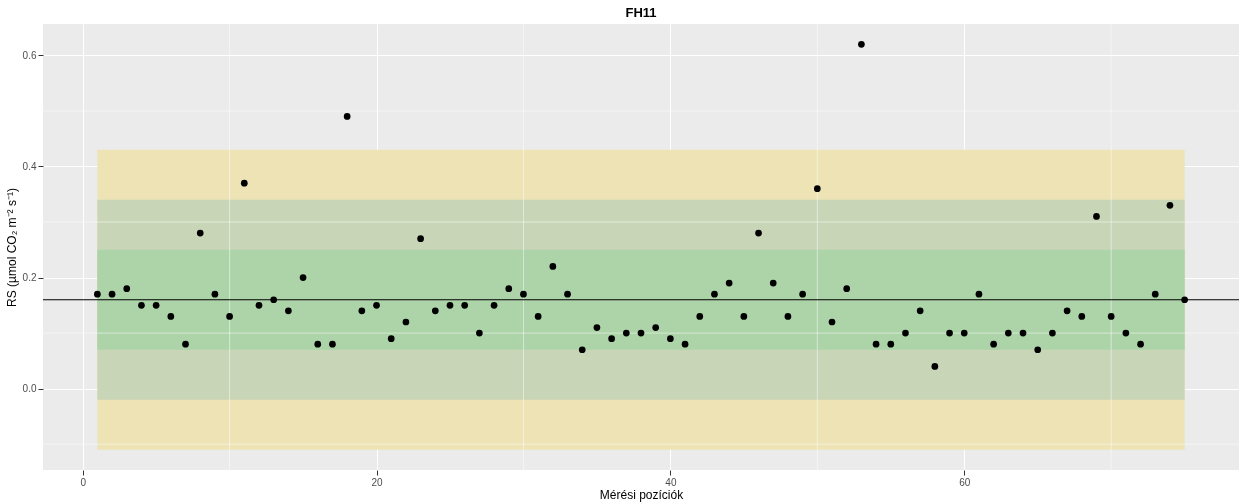 This screenshot has width=1245, height=504. Describe the element at coordinates (29, 166) in the screenshot. I see `y-tick-label: 0.4` at that location.